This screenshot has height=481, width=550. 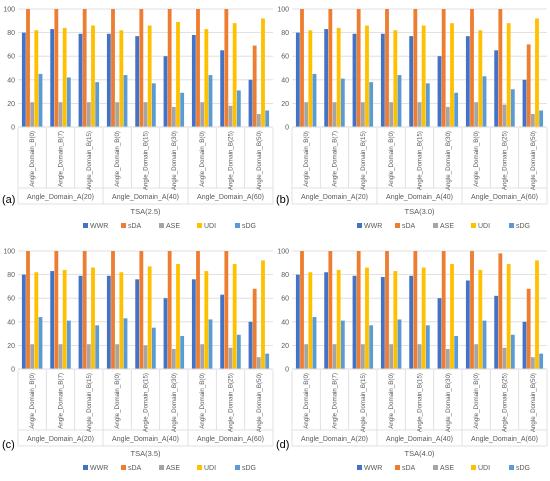 What do you see at coordinates (533, 402) in the screenshot?
I see `category-label: Angle_Domain_B(50)` at bounding box center [533, 402].